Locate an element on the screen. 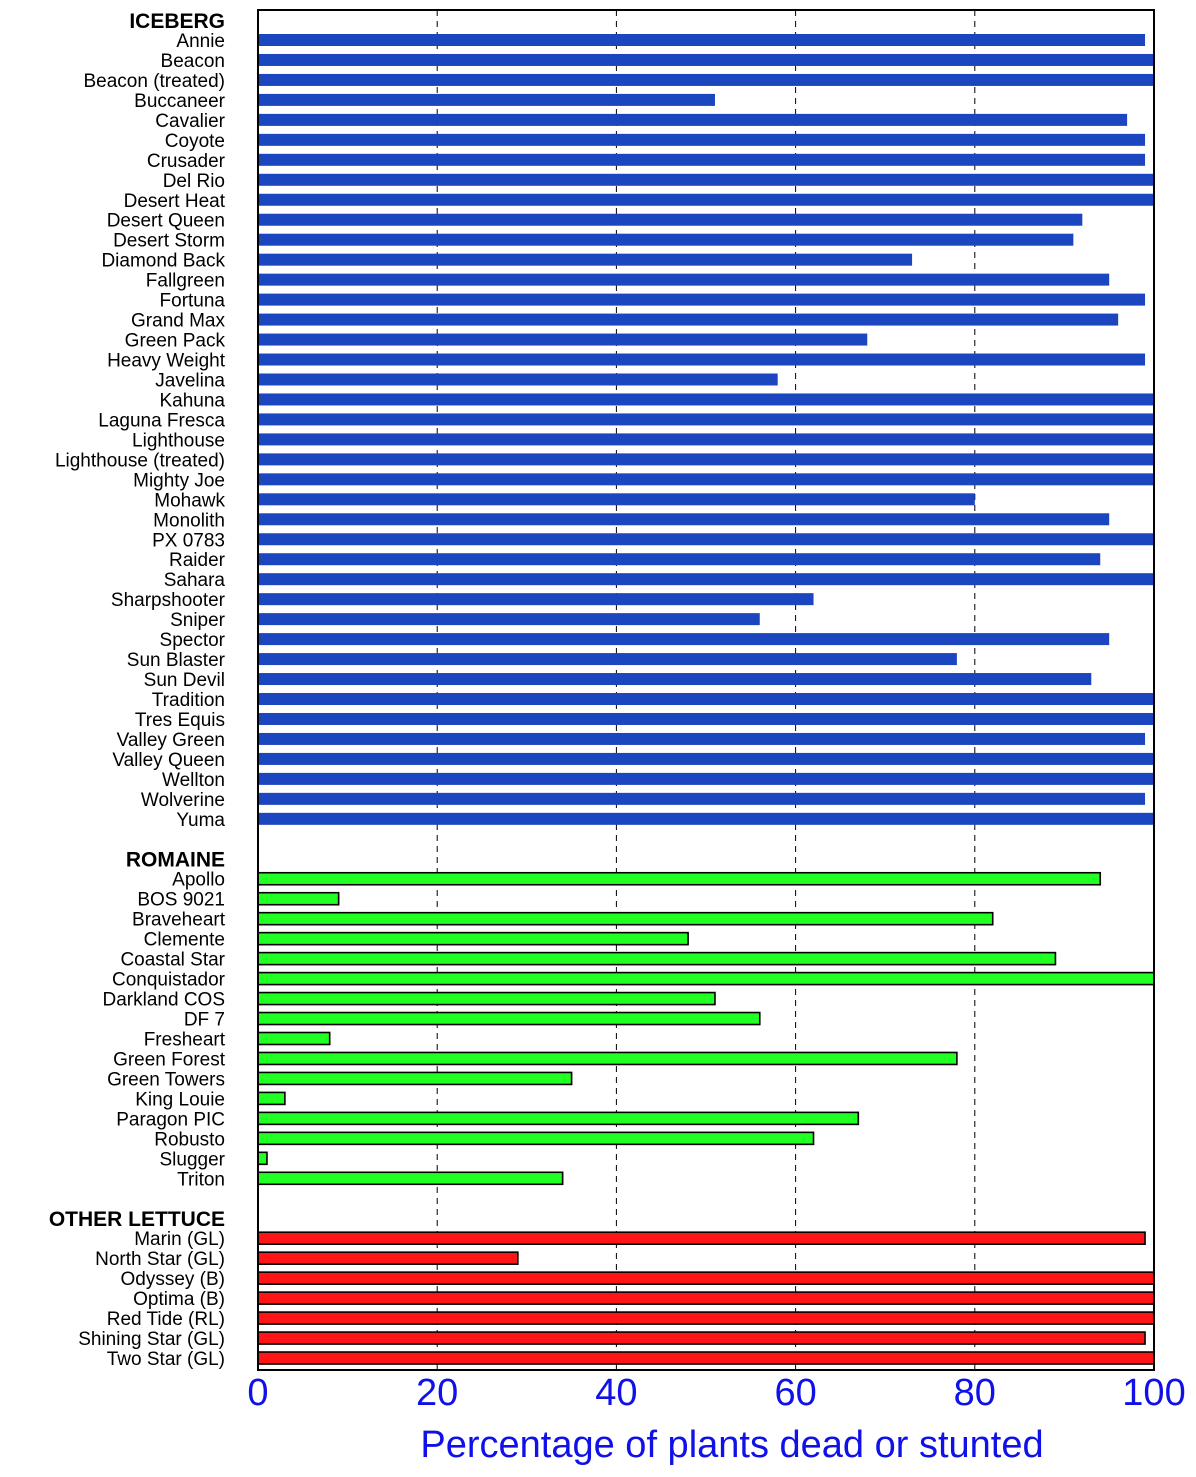  category-label: Green Towers is located at coordinates (166, 1079).